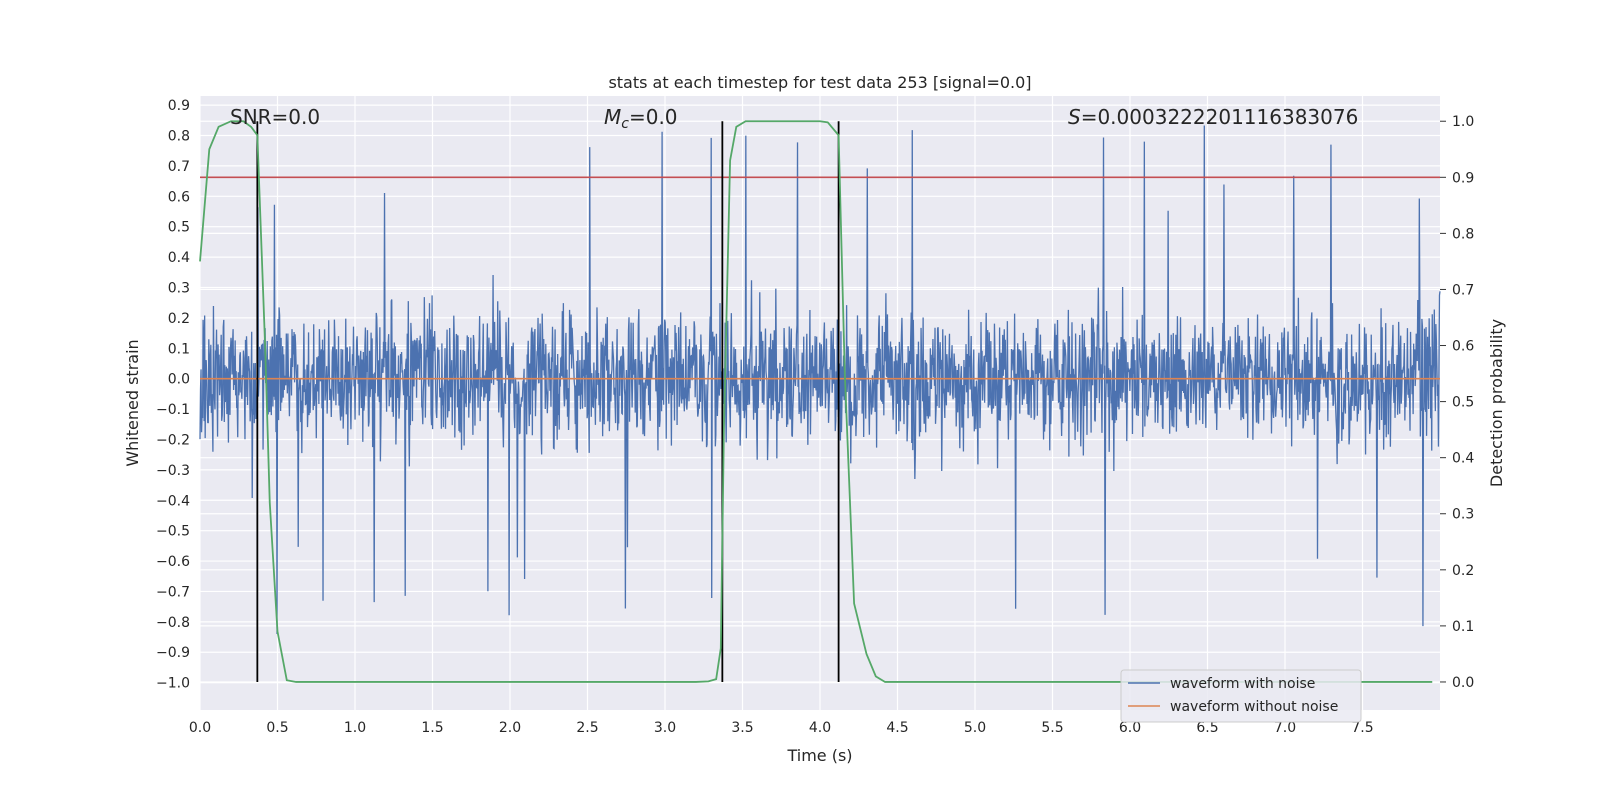 The image size is (1600, 800). What do you see at coordinates (1254, 707) in the screenshot?
I see `legend-label-clean: waveform without noise` at bounding box center [1254, 707].